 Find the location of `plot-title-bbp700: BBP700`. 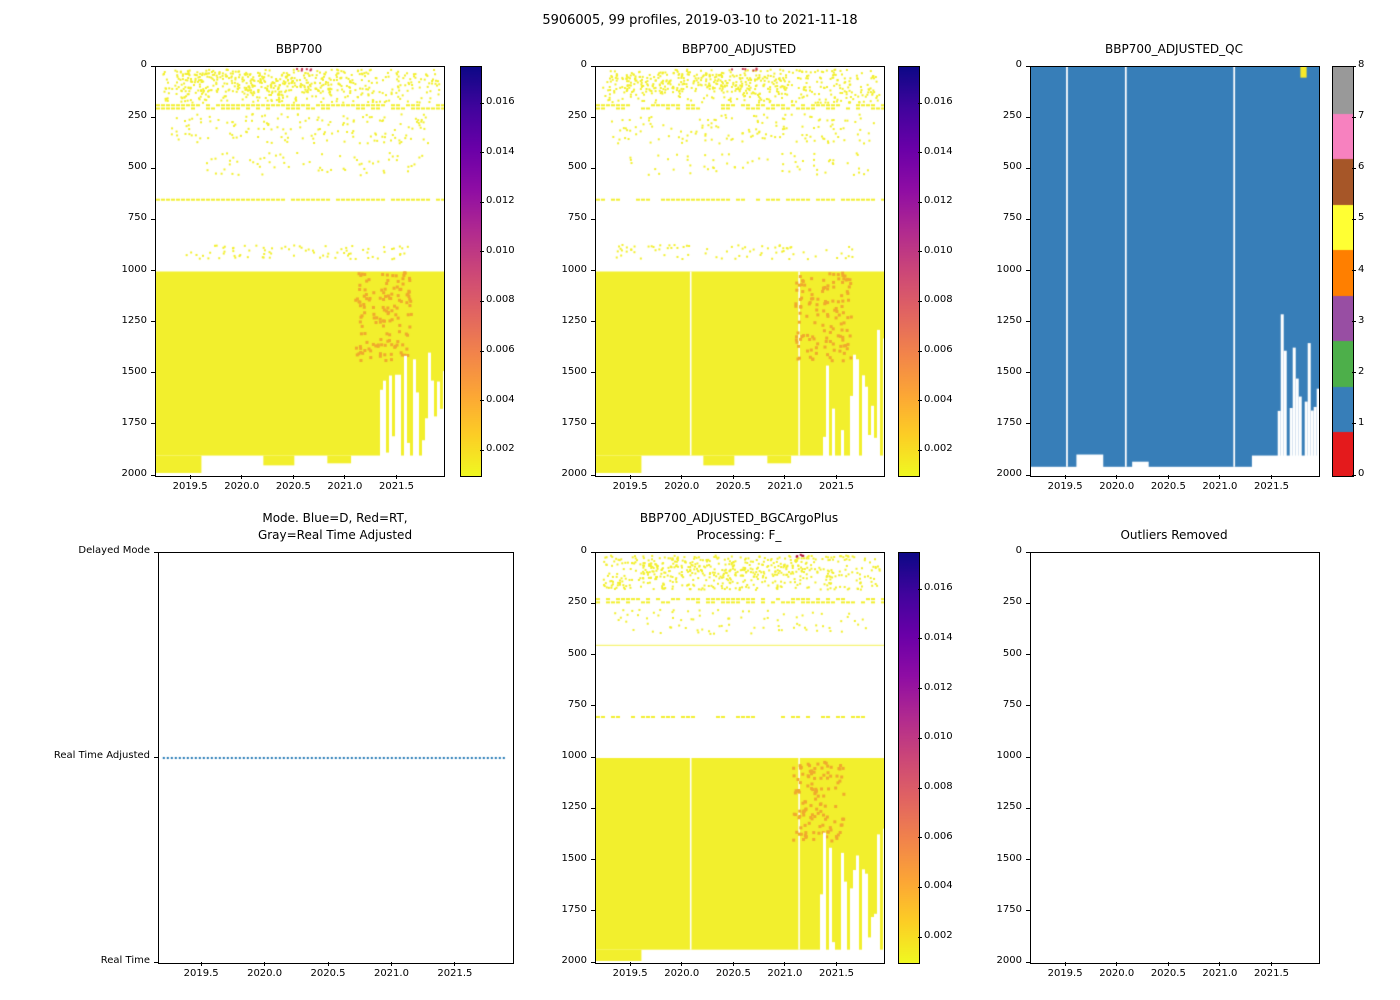

plot-title-bbp700: BBP700 is located at coordinates (299, 49).